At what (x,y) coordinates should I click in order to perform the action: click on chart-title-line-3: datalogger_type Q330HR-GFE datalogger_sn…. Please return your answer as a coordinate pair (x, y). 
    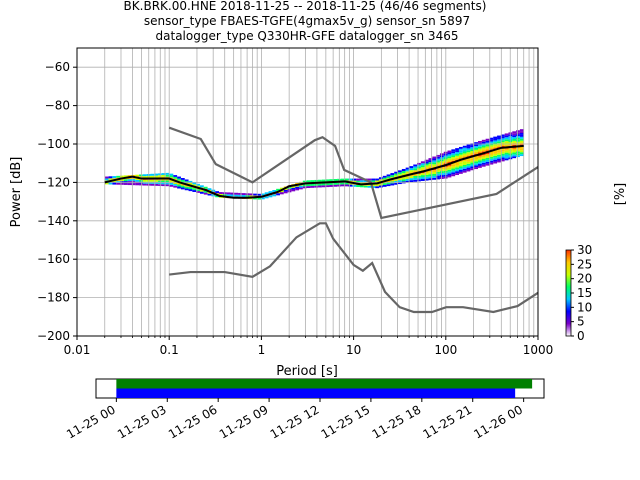
    Looking at the image, I should click on (307, 36).